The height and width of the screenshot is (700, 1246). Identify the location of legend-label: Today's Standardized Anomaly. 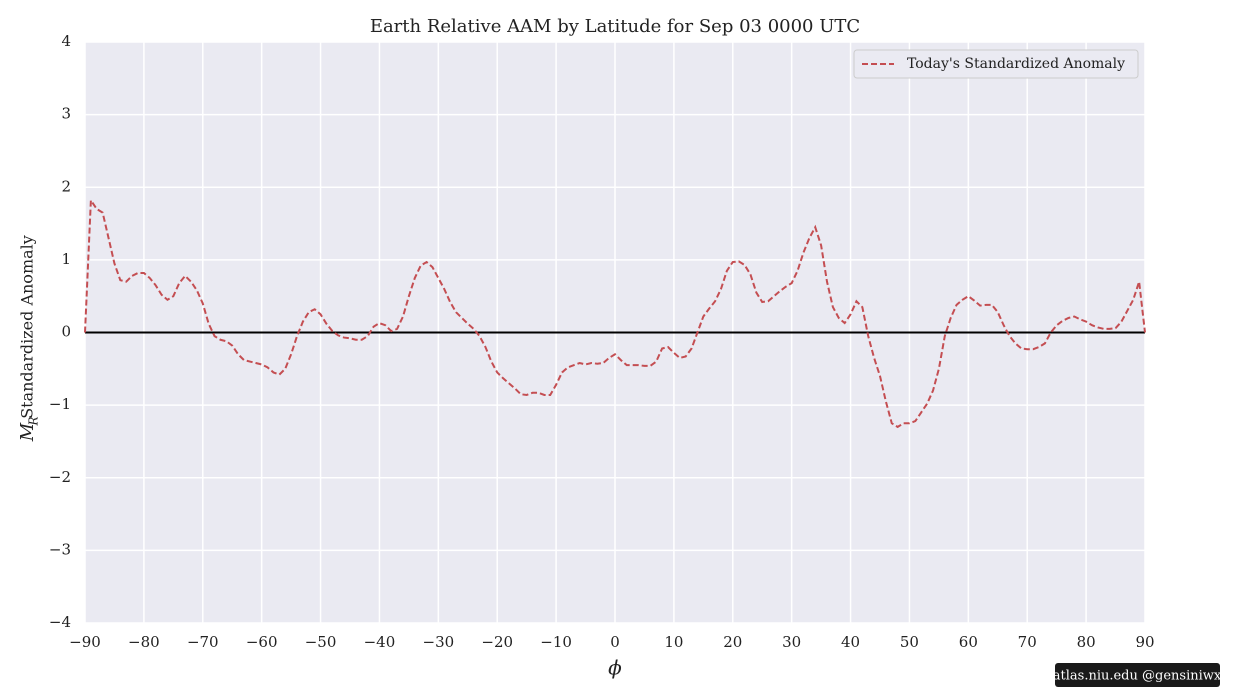
(1016, 64).